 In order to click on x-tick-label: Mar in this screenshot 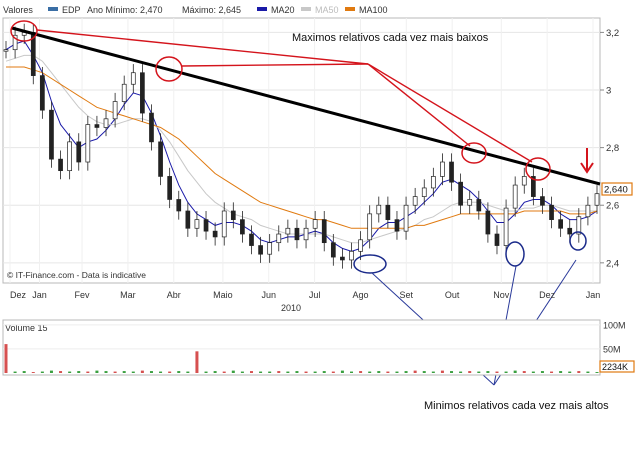, I will do `click(128, 295)`.